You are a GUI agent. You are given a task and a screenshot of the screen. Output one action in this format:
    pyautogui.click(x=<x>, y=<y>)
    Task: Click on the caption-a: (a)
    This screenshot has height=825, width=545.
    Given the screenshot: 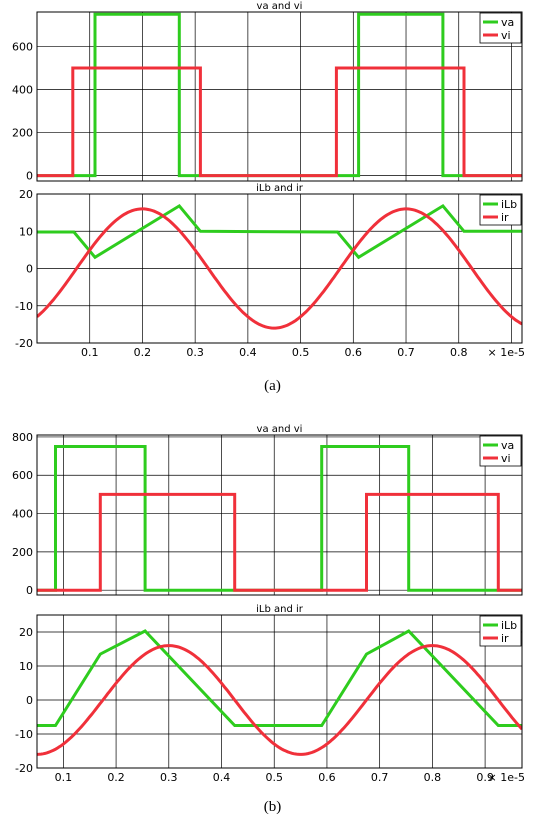 What is the action you would take?
    pyautogui.click(x=272, y=386)
    